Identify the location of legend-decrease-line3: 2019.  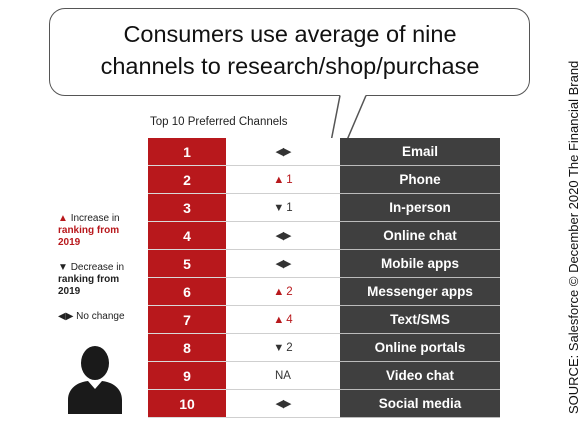
(69, 291).